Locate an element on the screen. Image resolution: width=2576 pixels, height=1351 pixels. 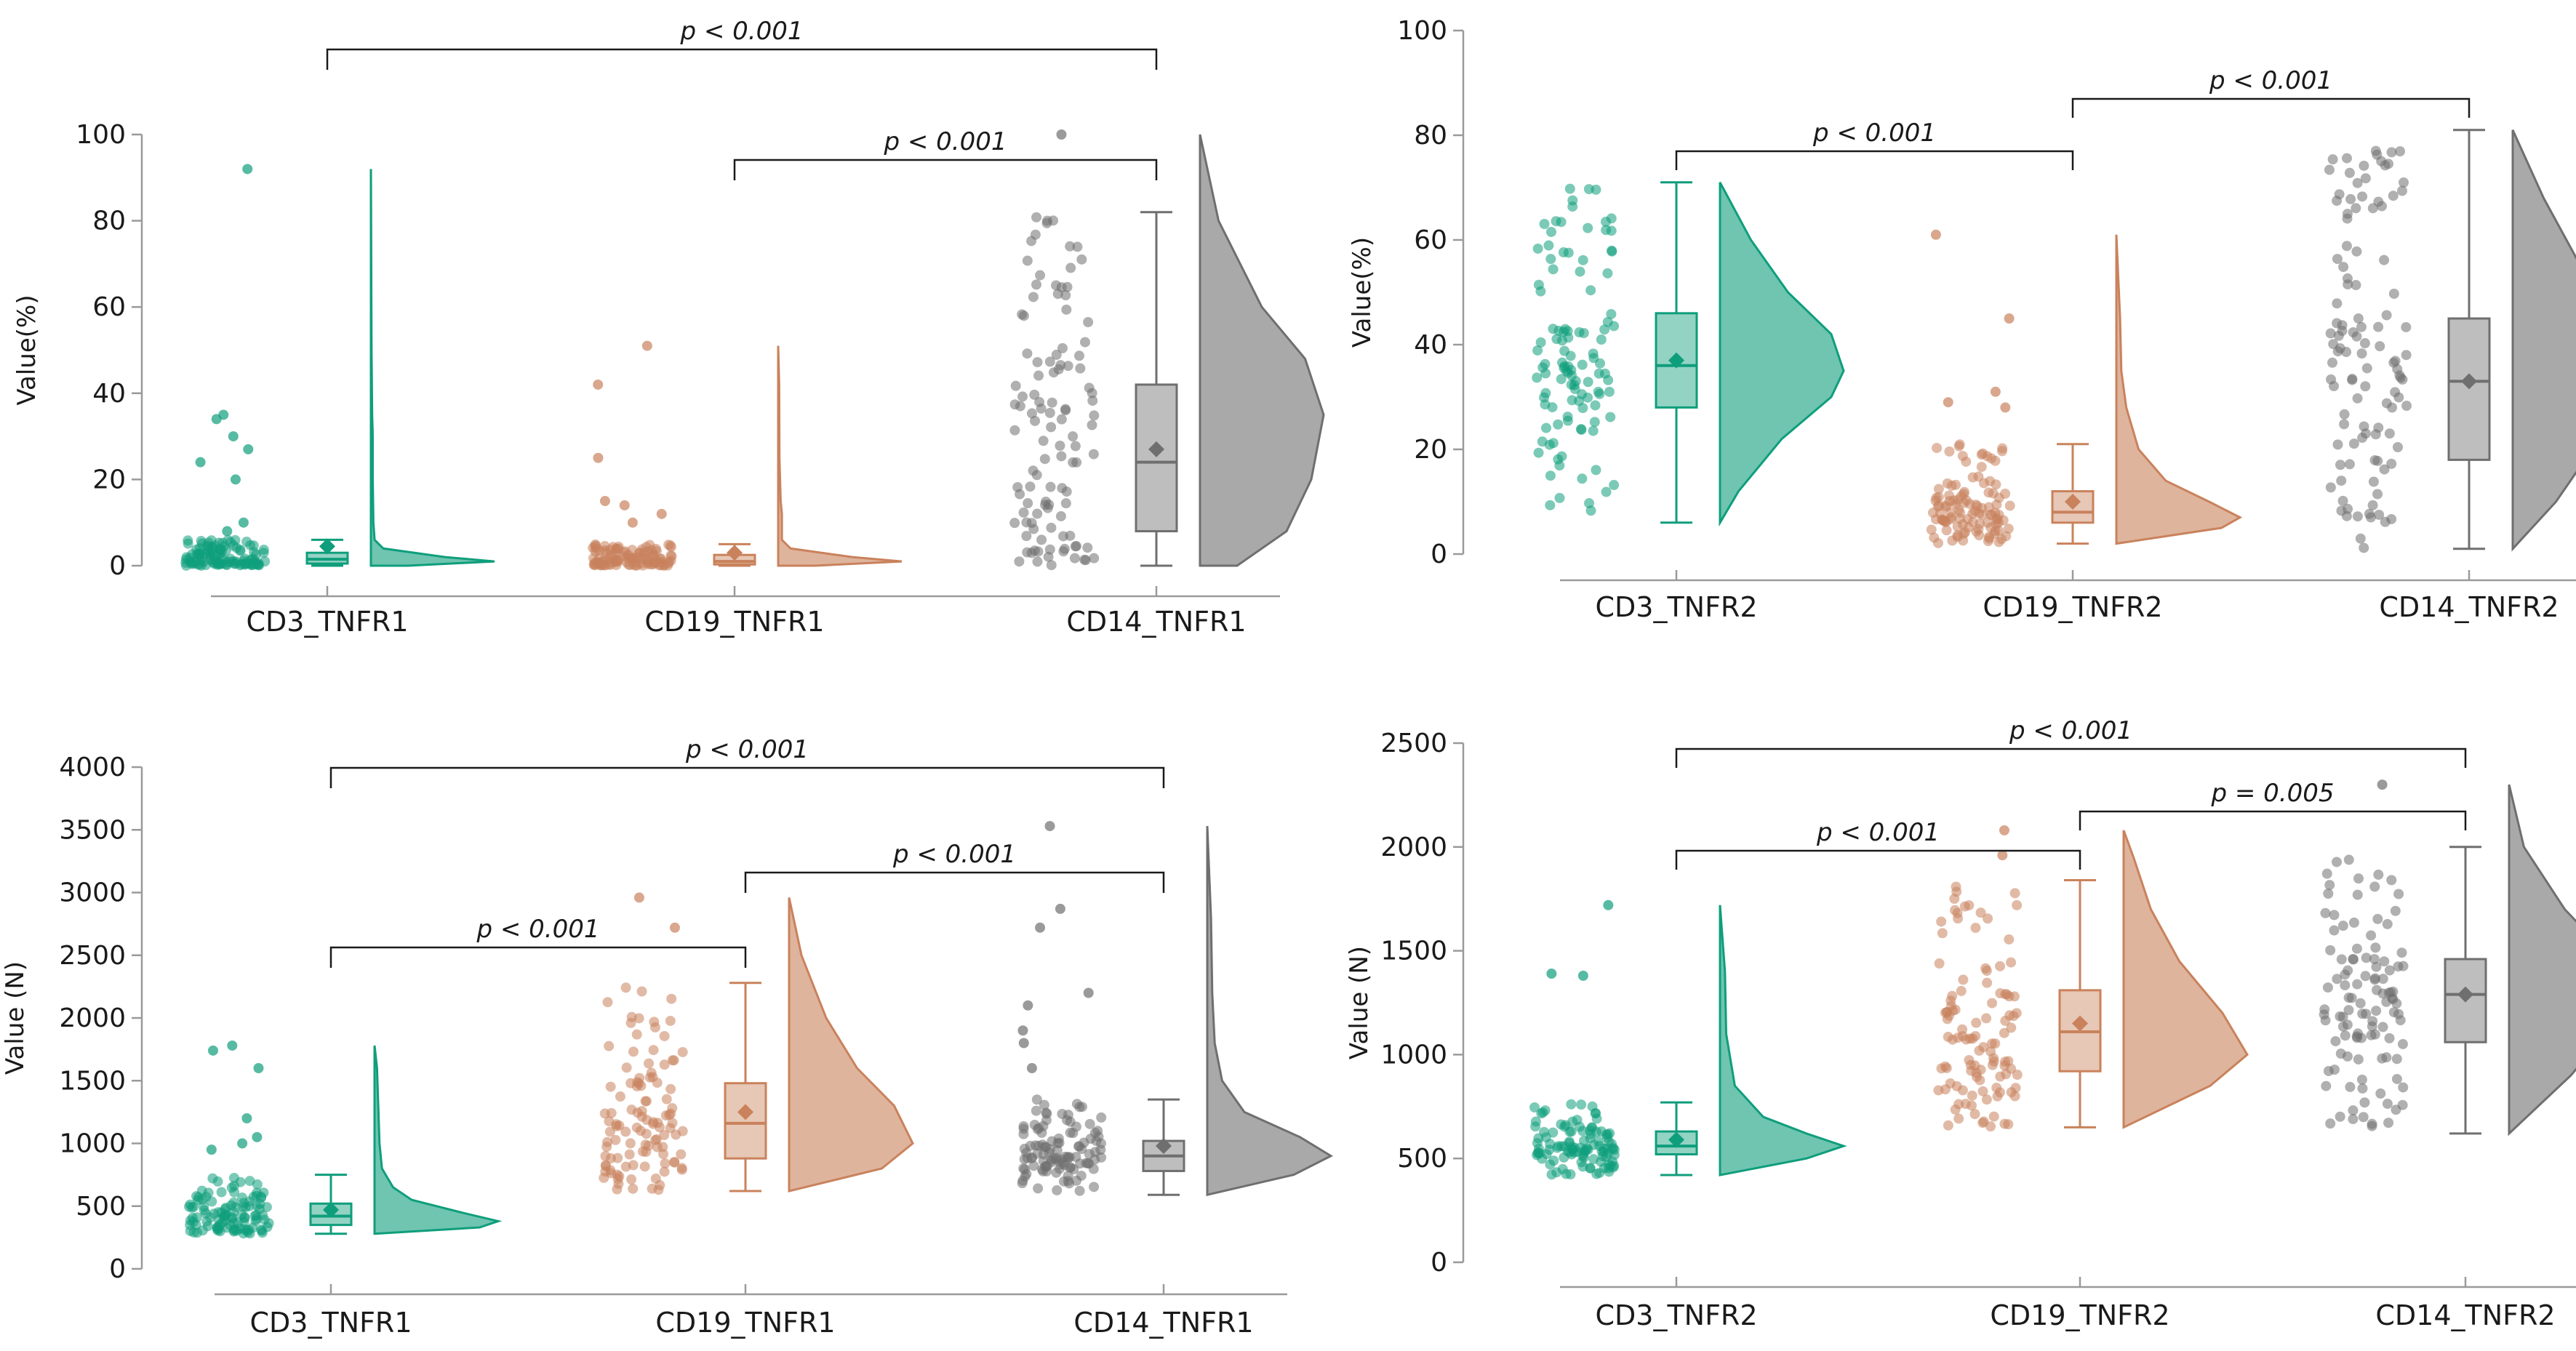
group-CD3_TNFR2 is located at coordinates (1688, 1039).